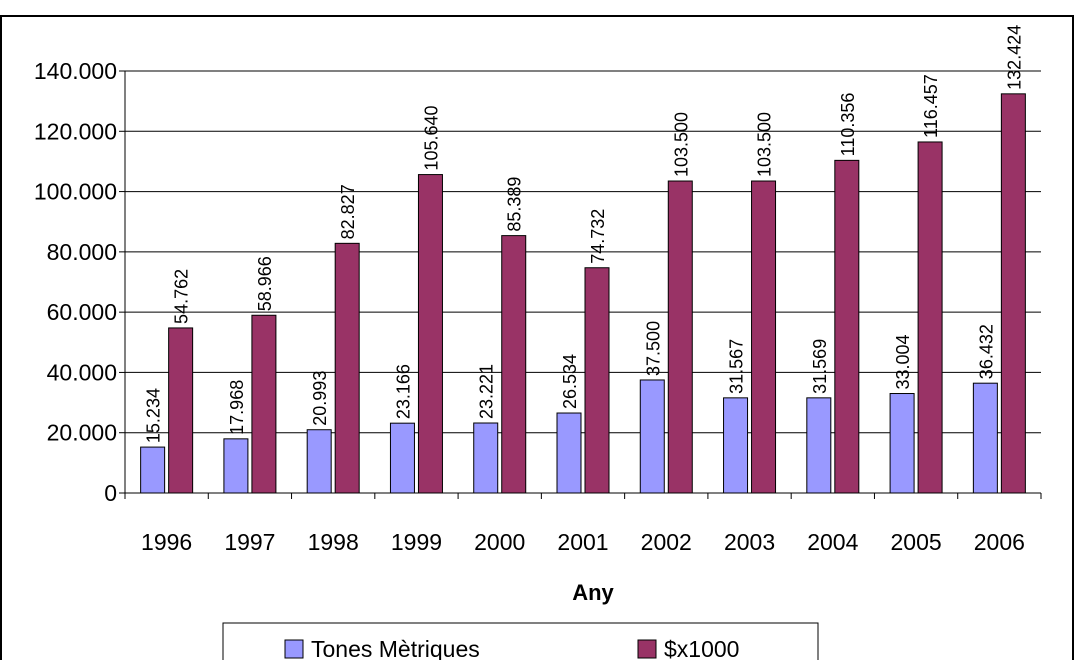 Image resolution: width=1074 pixels, height=660 pixels. I want to click on y-tick-label: 140.000, so click(75, 71).